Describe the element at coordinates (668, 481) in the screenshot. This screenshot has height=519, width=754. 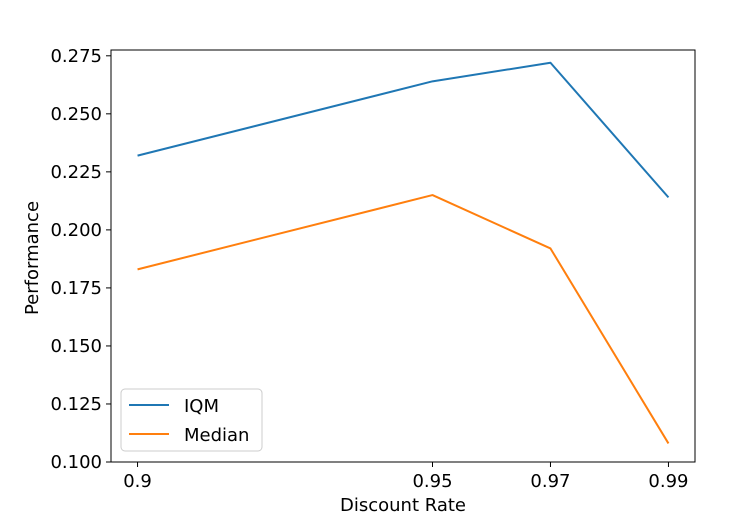
I see `x-tick-label: 0.99` at that location.